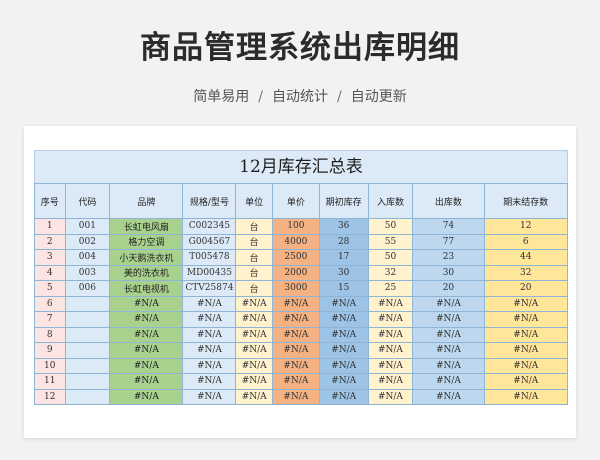  Describe the element at coordinates (146, 201) in the screenshot. I see `column-header-brand: 品牌` at that location.